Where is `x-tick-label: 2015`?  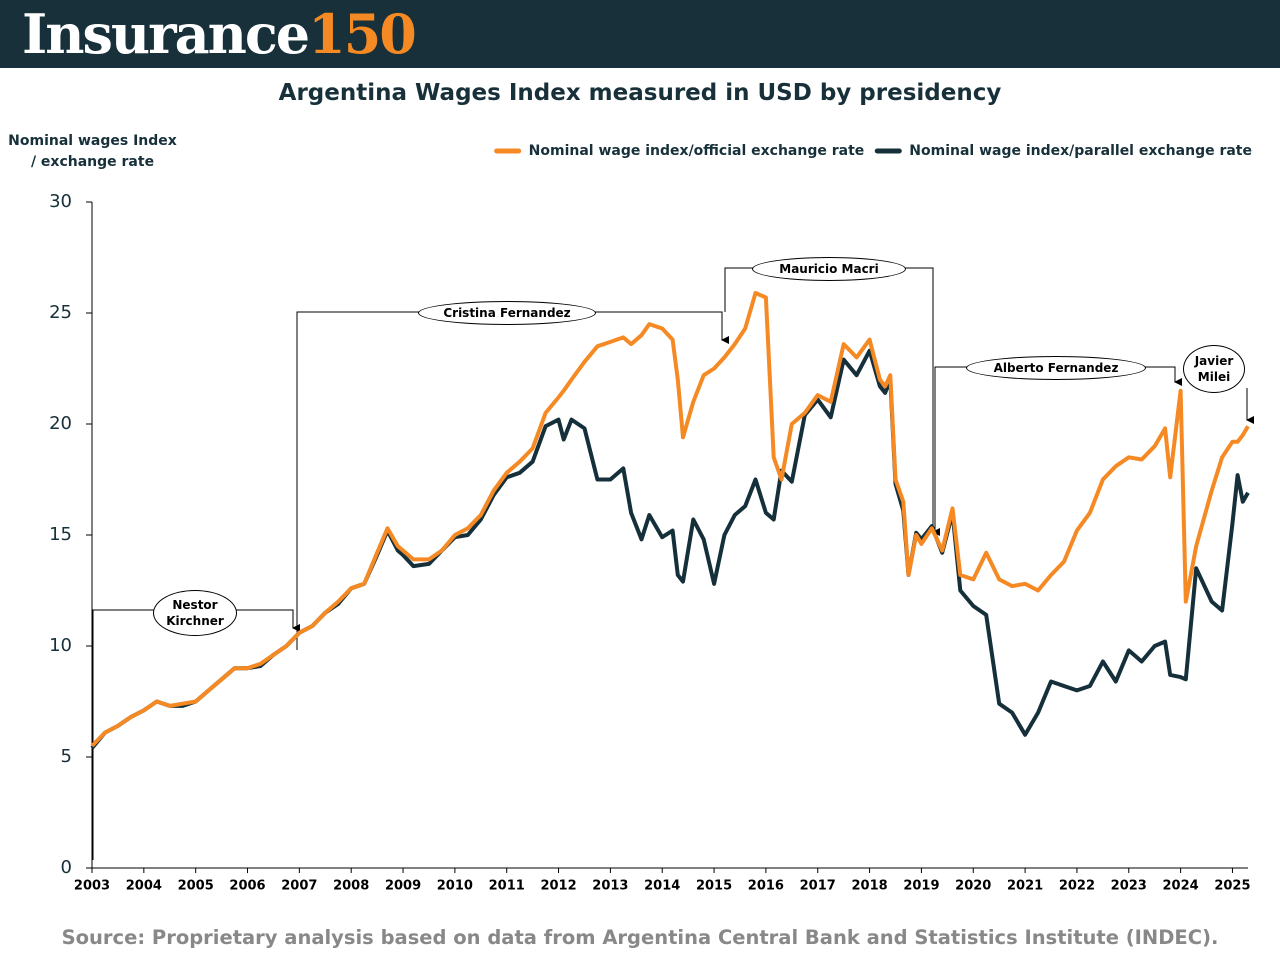 x-tick-label: 2015 is located at coordinates (714, 886).